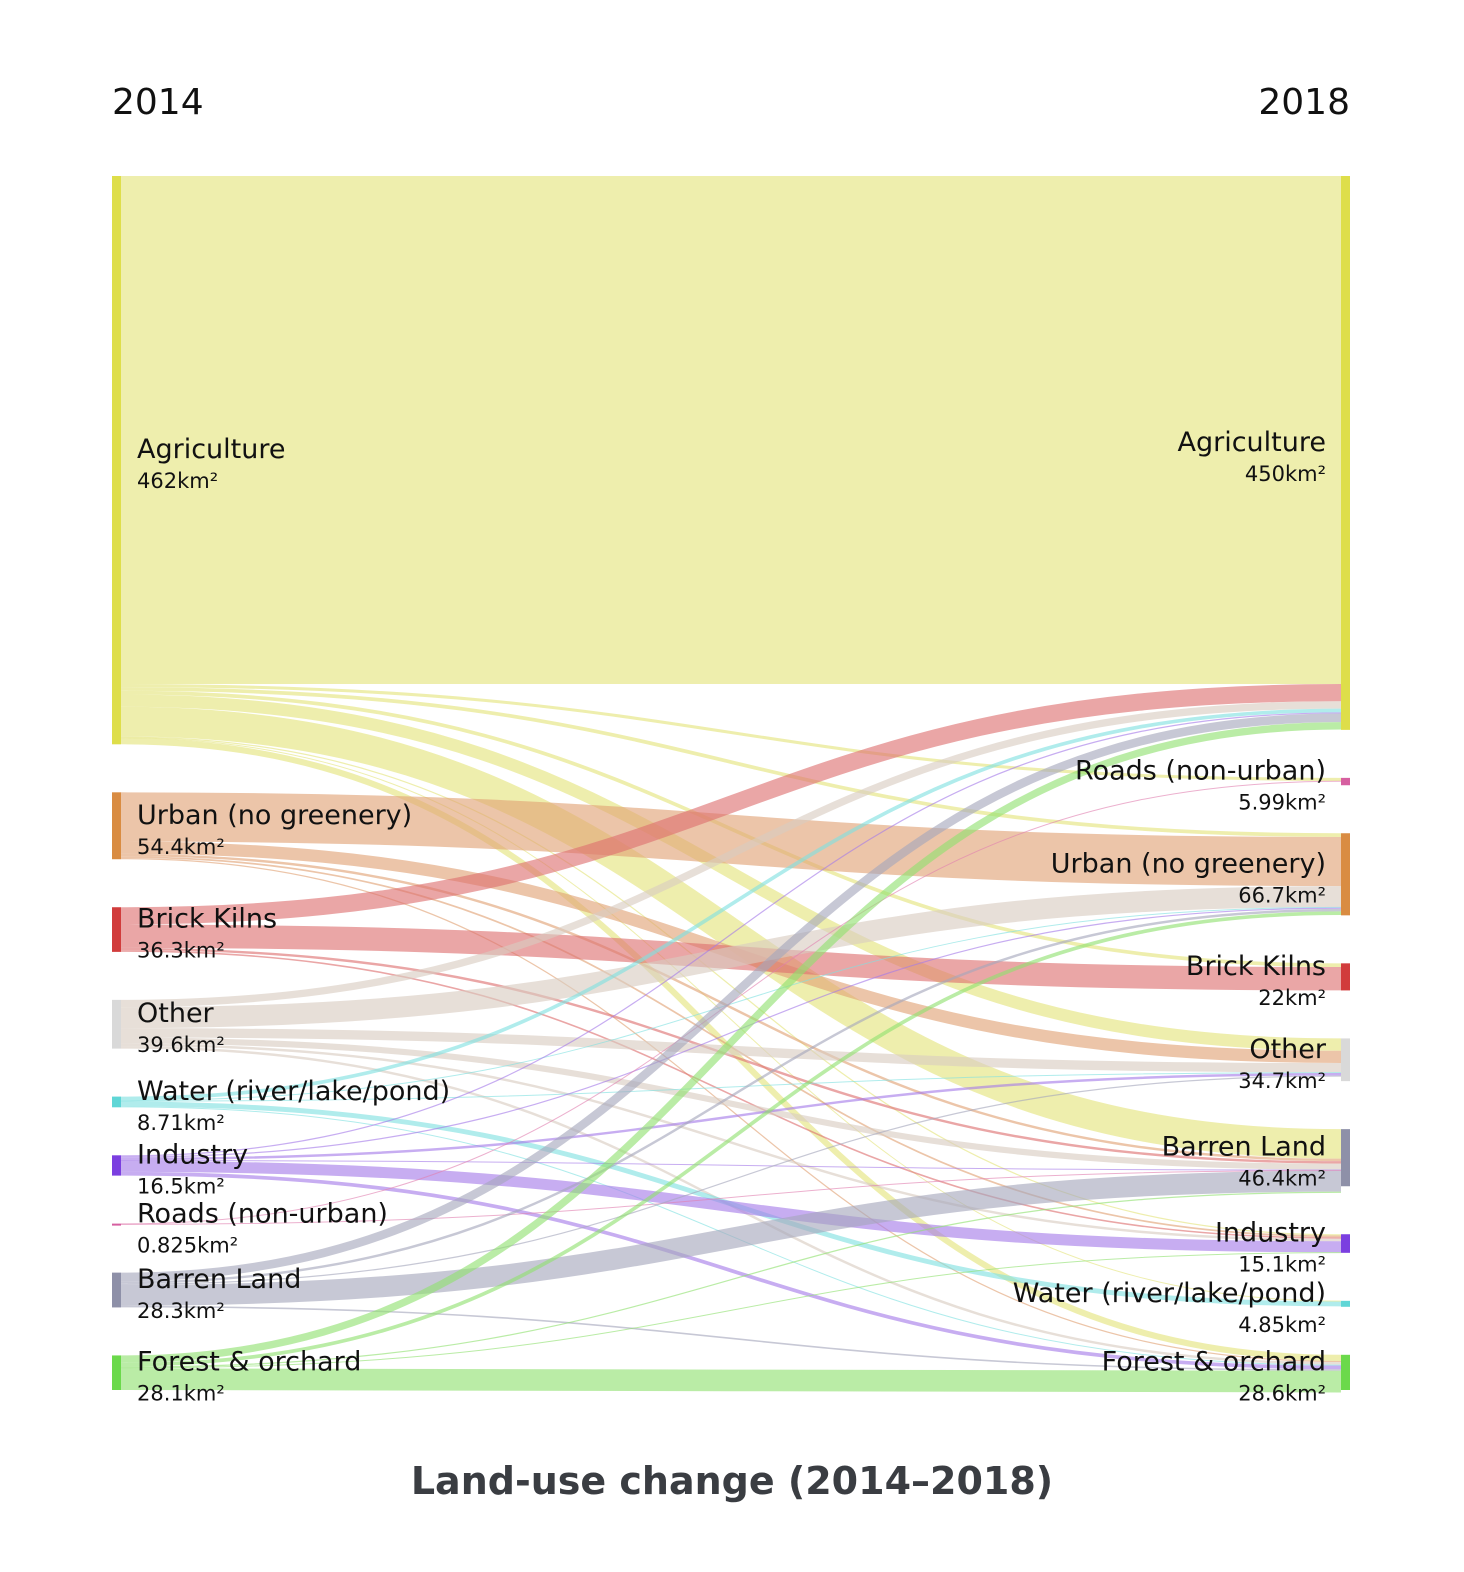 This screenshot has height=1572, width=1464. I want to click on link-other-to-barren-land, so click(731, 1103).